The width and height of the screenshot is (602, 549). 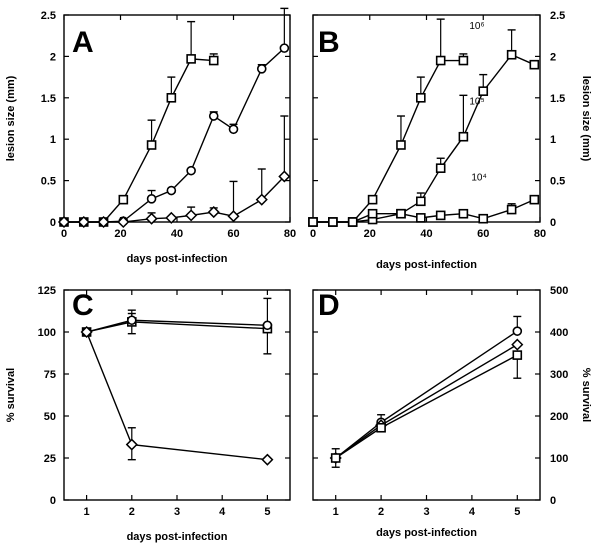 I want to click on x-tick-label: 40, so click(x=426, y=234).